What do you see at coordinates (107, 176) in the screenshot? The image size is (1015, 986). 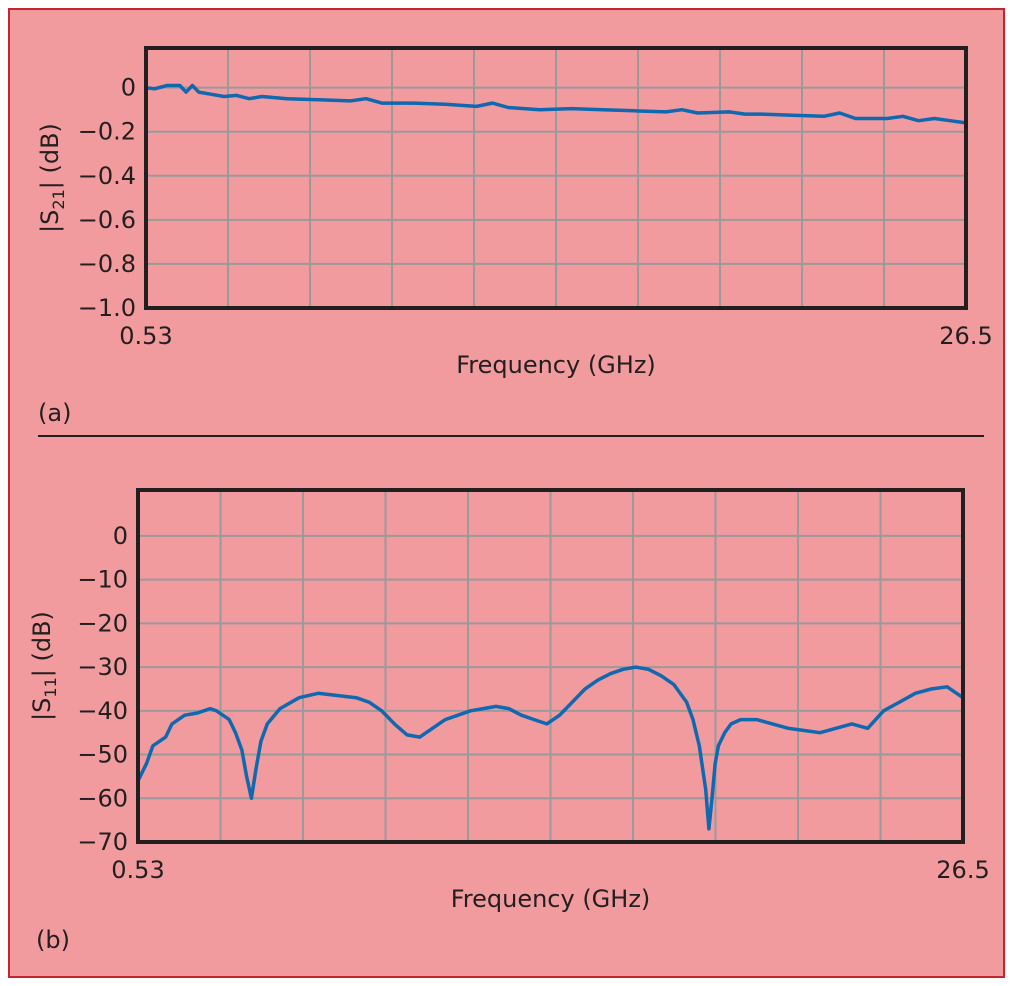 I see `y-tick-label: −0.4` at bounding box center [107, 176].